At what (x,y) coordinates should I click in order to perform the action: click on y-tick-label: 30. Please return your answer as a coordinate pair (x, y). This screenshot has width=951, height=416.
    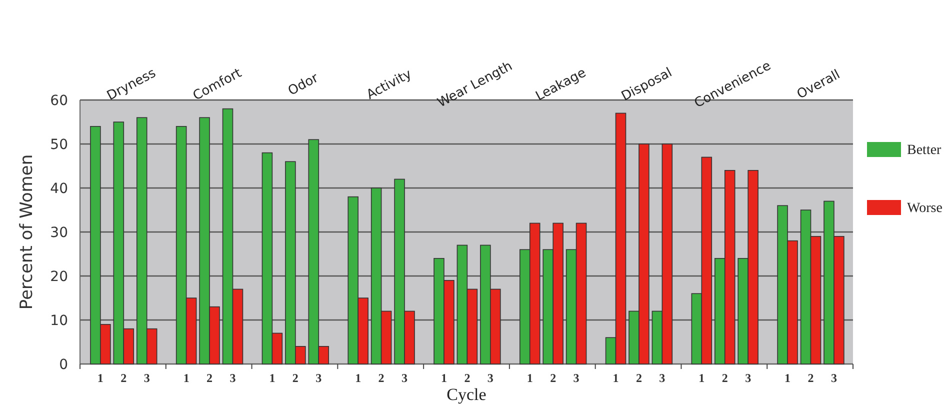
    Looking at the image, I should click on (59, 232).